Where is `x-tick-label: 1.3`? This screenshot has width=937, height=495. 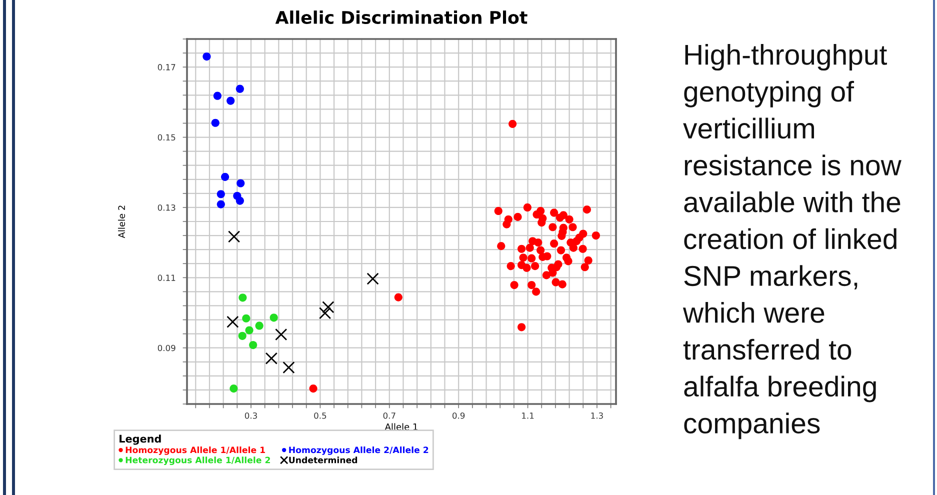 x-tick-label: 1.3 is located at coordinates (597, 415).